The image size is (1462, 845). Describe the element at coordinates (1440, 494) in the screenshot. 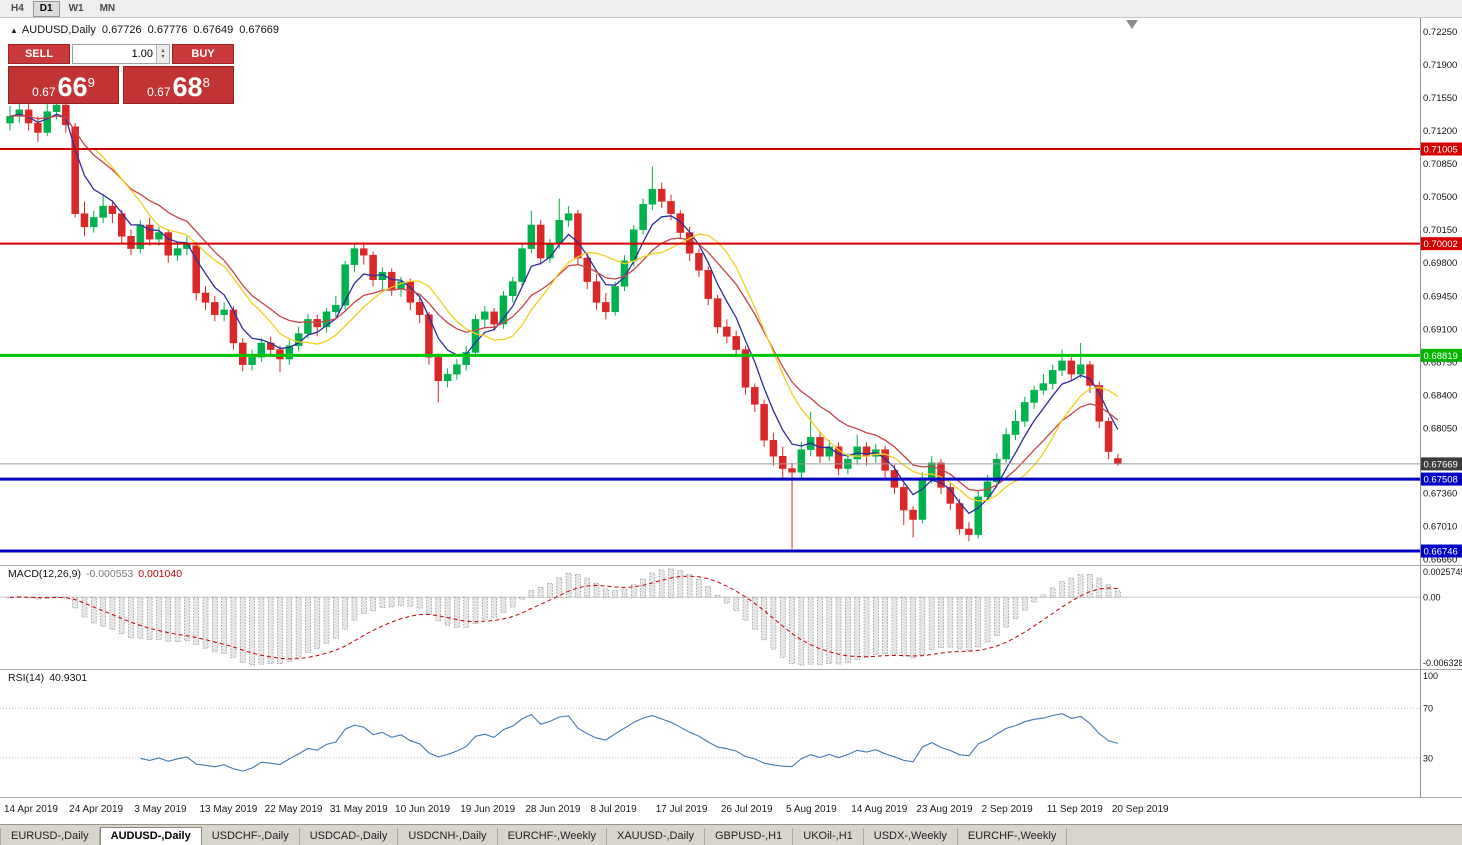

I see `svg-text: 0.67360` at that location.